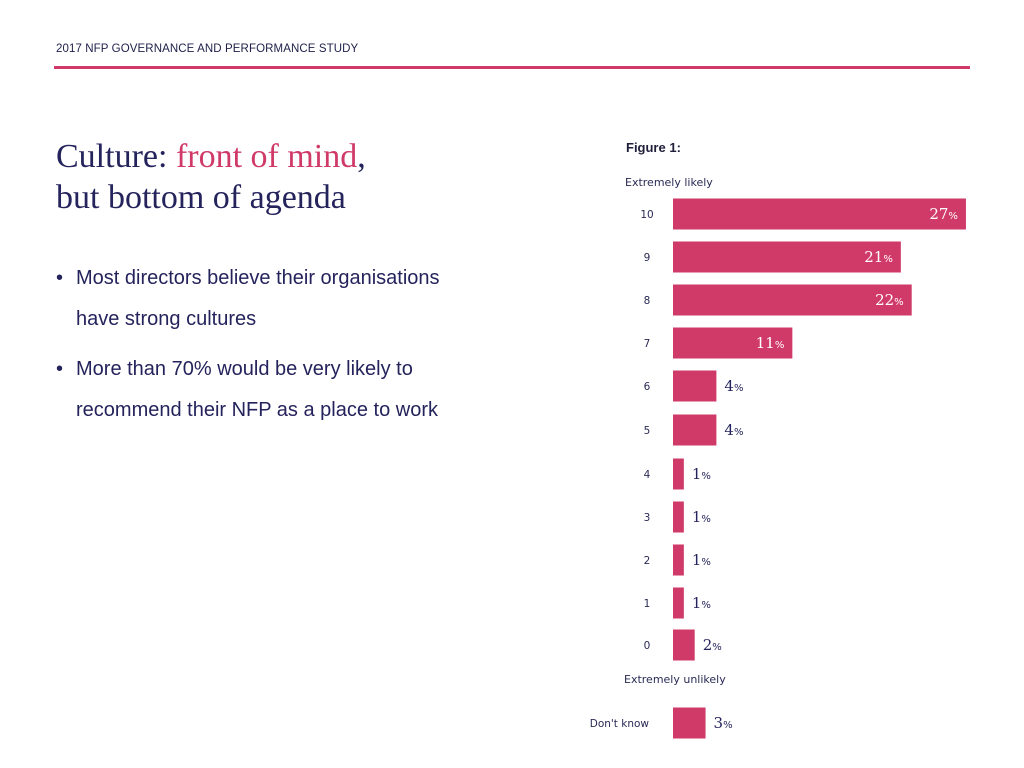  Describe the element at coordinates (647, 301) in the screenshot. I see `category-label: 8` at that location.